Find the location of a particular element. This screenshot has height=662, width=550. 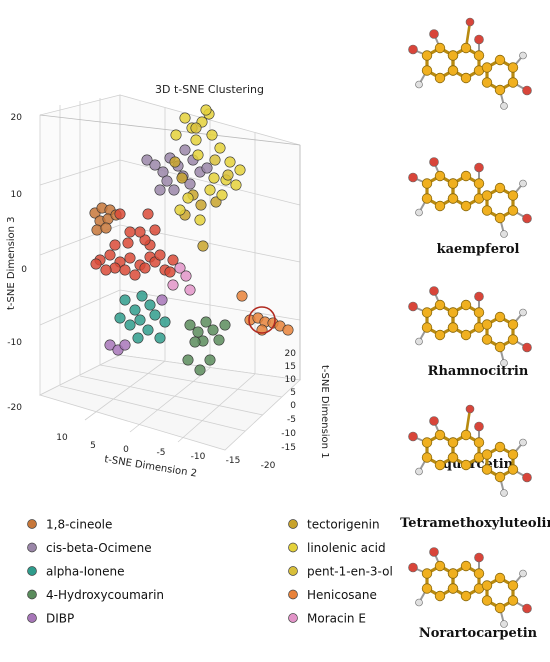

molecule-name: Rhamnocitrin is located at coordinates (478, 371).